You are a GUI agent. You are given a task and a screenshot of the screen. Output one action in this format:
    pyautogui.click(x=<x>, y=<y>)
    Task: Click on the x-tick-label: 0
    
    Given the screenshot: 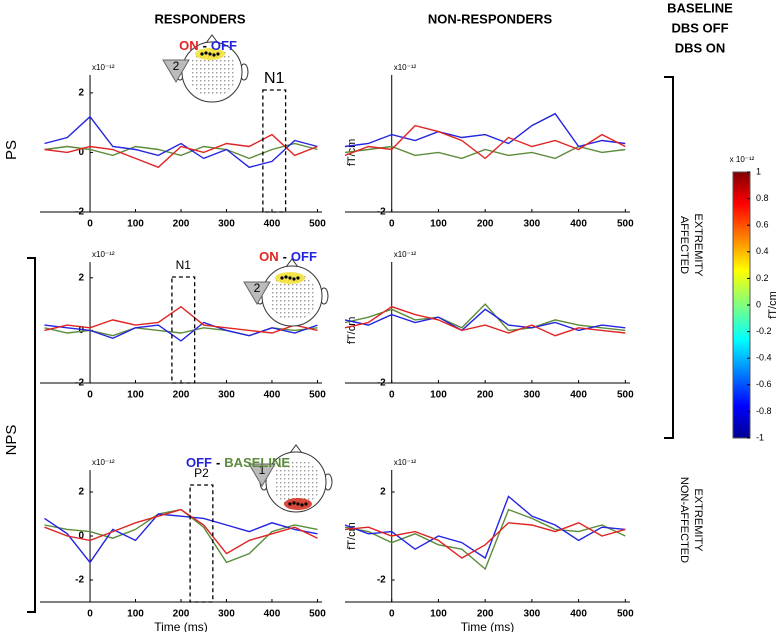 What is the action you would take?
    pyautogui.click(x=90, y=614)
    